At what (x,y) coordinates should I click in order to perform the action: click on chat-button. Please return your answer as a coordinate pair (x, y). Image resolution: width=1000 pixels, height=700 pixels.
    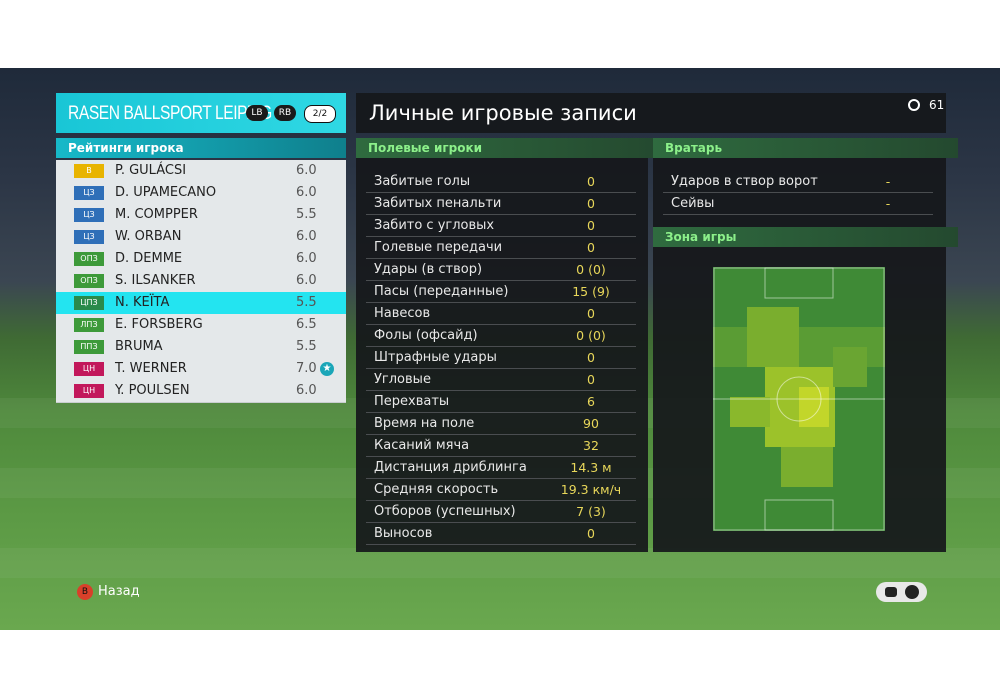
    Looking at the image, I should click on (901, 592).